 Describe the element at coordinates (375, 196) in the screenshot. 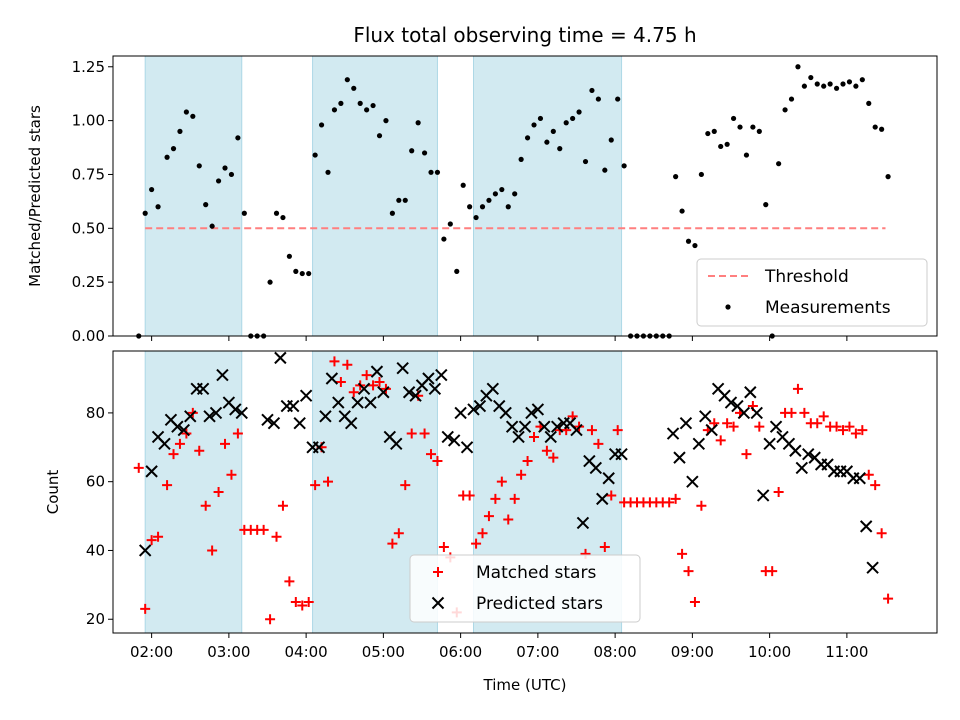

I see `observing-window-band` at that location.